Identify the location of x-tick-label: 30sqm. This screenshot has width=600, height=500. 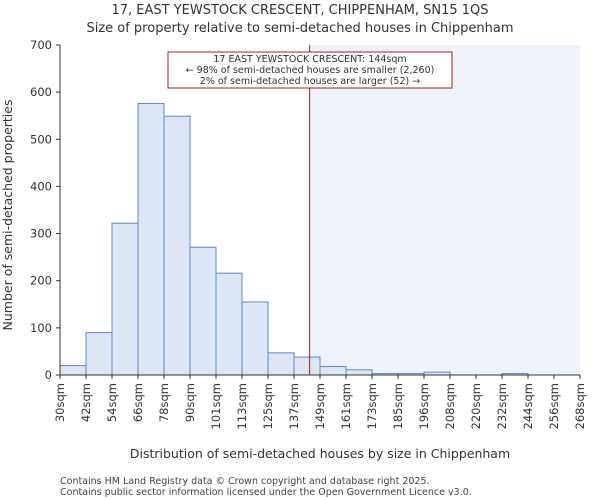
(60, 402).